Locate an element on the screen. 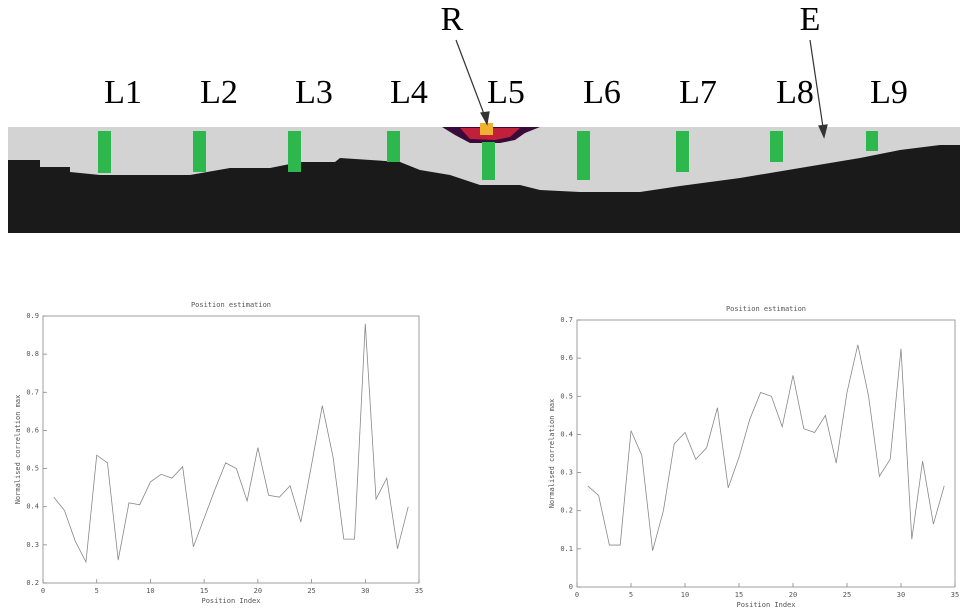 This screenshot has width=960, height=610. sensor-labels: L1 L2 L3 L4 L5 L6 L7 L8 L9 is located at coordinates (506, 92).